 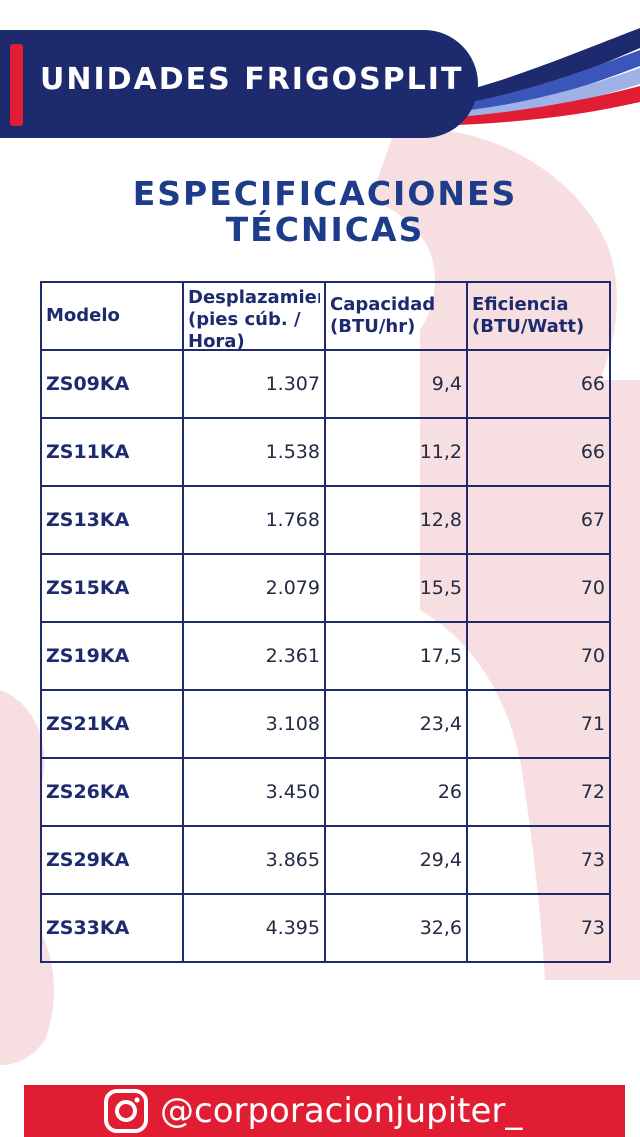 What do you see at coordinates (112, 792) in the screenshot?
I see `model-cell: ZS26KA` at bounding box center [112, 792].